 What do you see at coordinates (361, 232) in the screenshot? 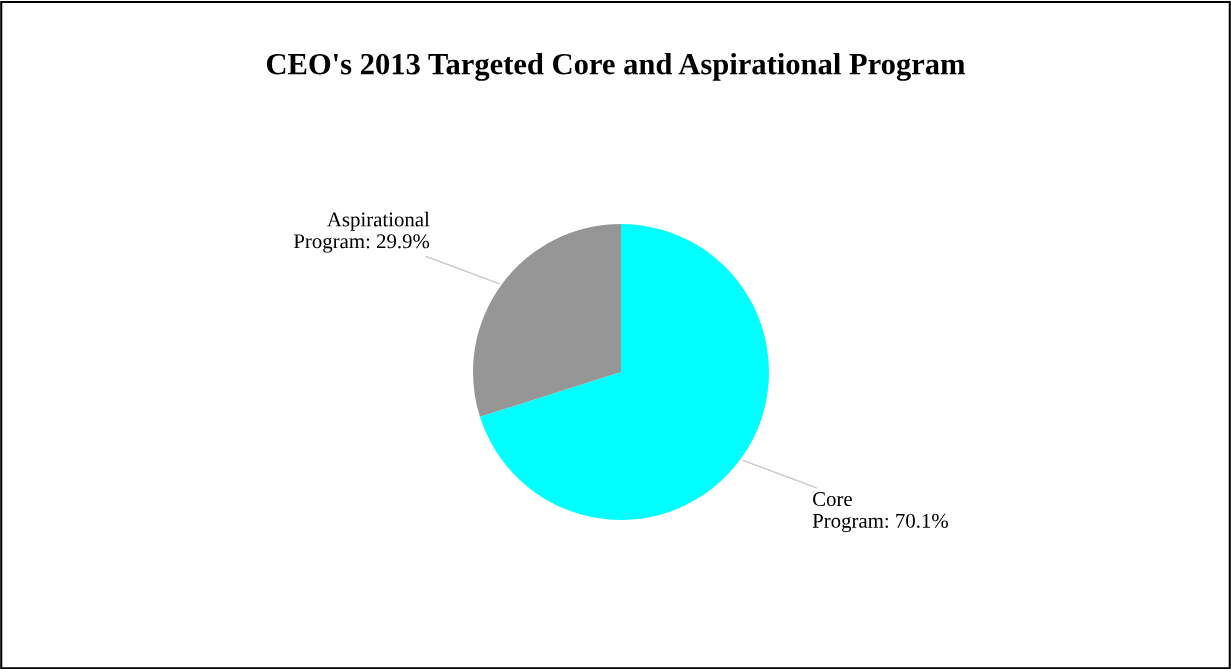
I see `slice-label: Aspirational Program: 29.9%` at bounding box center [361, 232].